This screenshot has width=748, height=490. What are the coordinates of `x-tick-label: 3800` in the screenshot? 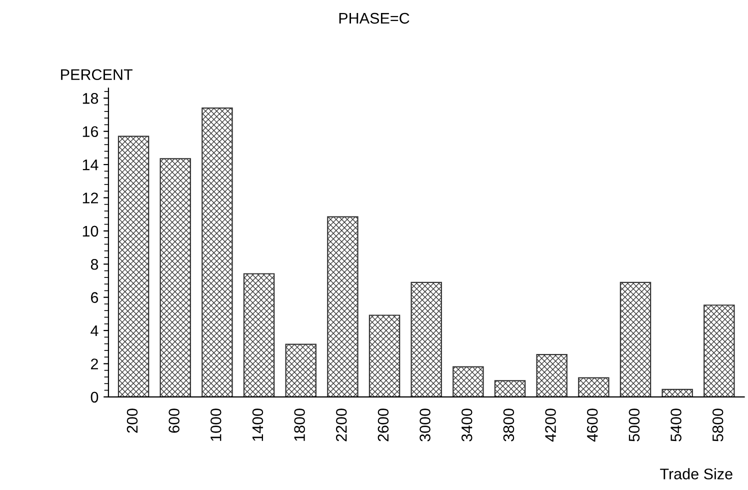 It's located at (508, 425).